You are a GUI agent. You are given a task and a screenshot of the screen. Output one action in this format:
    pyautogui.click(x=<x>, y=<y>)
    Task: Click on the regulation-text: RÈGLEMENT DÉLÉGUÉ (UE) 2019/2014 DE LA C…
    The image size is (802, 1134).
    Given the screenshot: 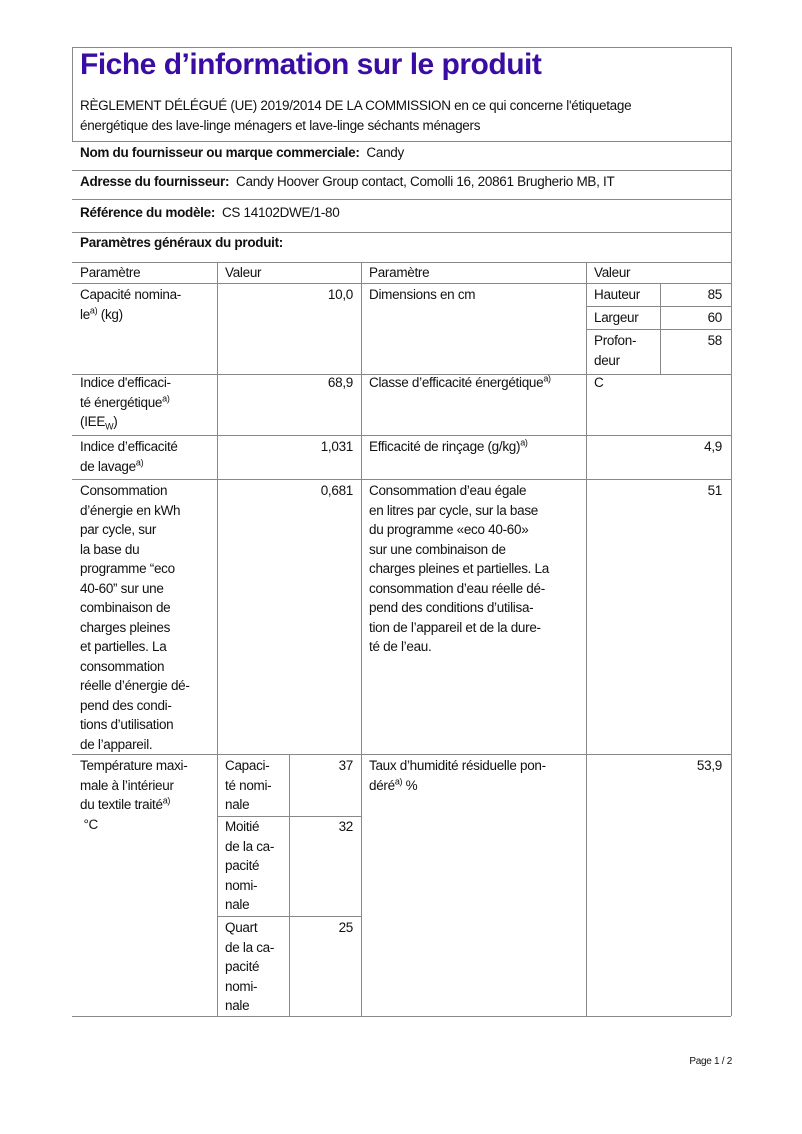 What is the action you would take?
    pyautogui.click(x=356, y=115)
    